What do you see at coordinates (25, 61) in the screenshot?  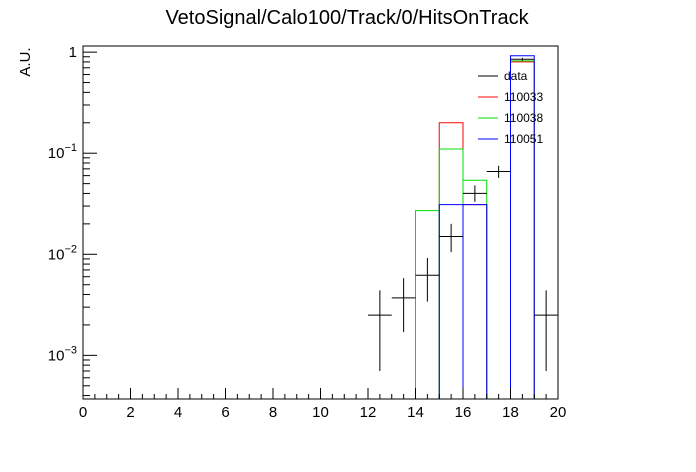 I see `y-axis-label: A.U.` at bounding box center [25, 61].